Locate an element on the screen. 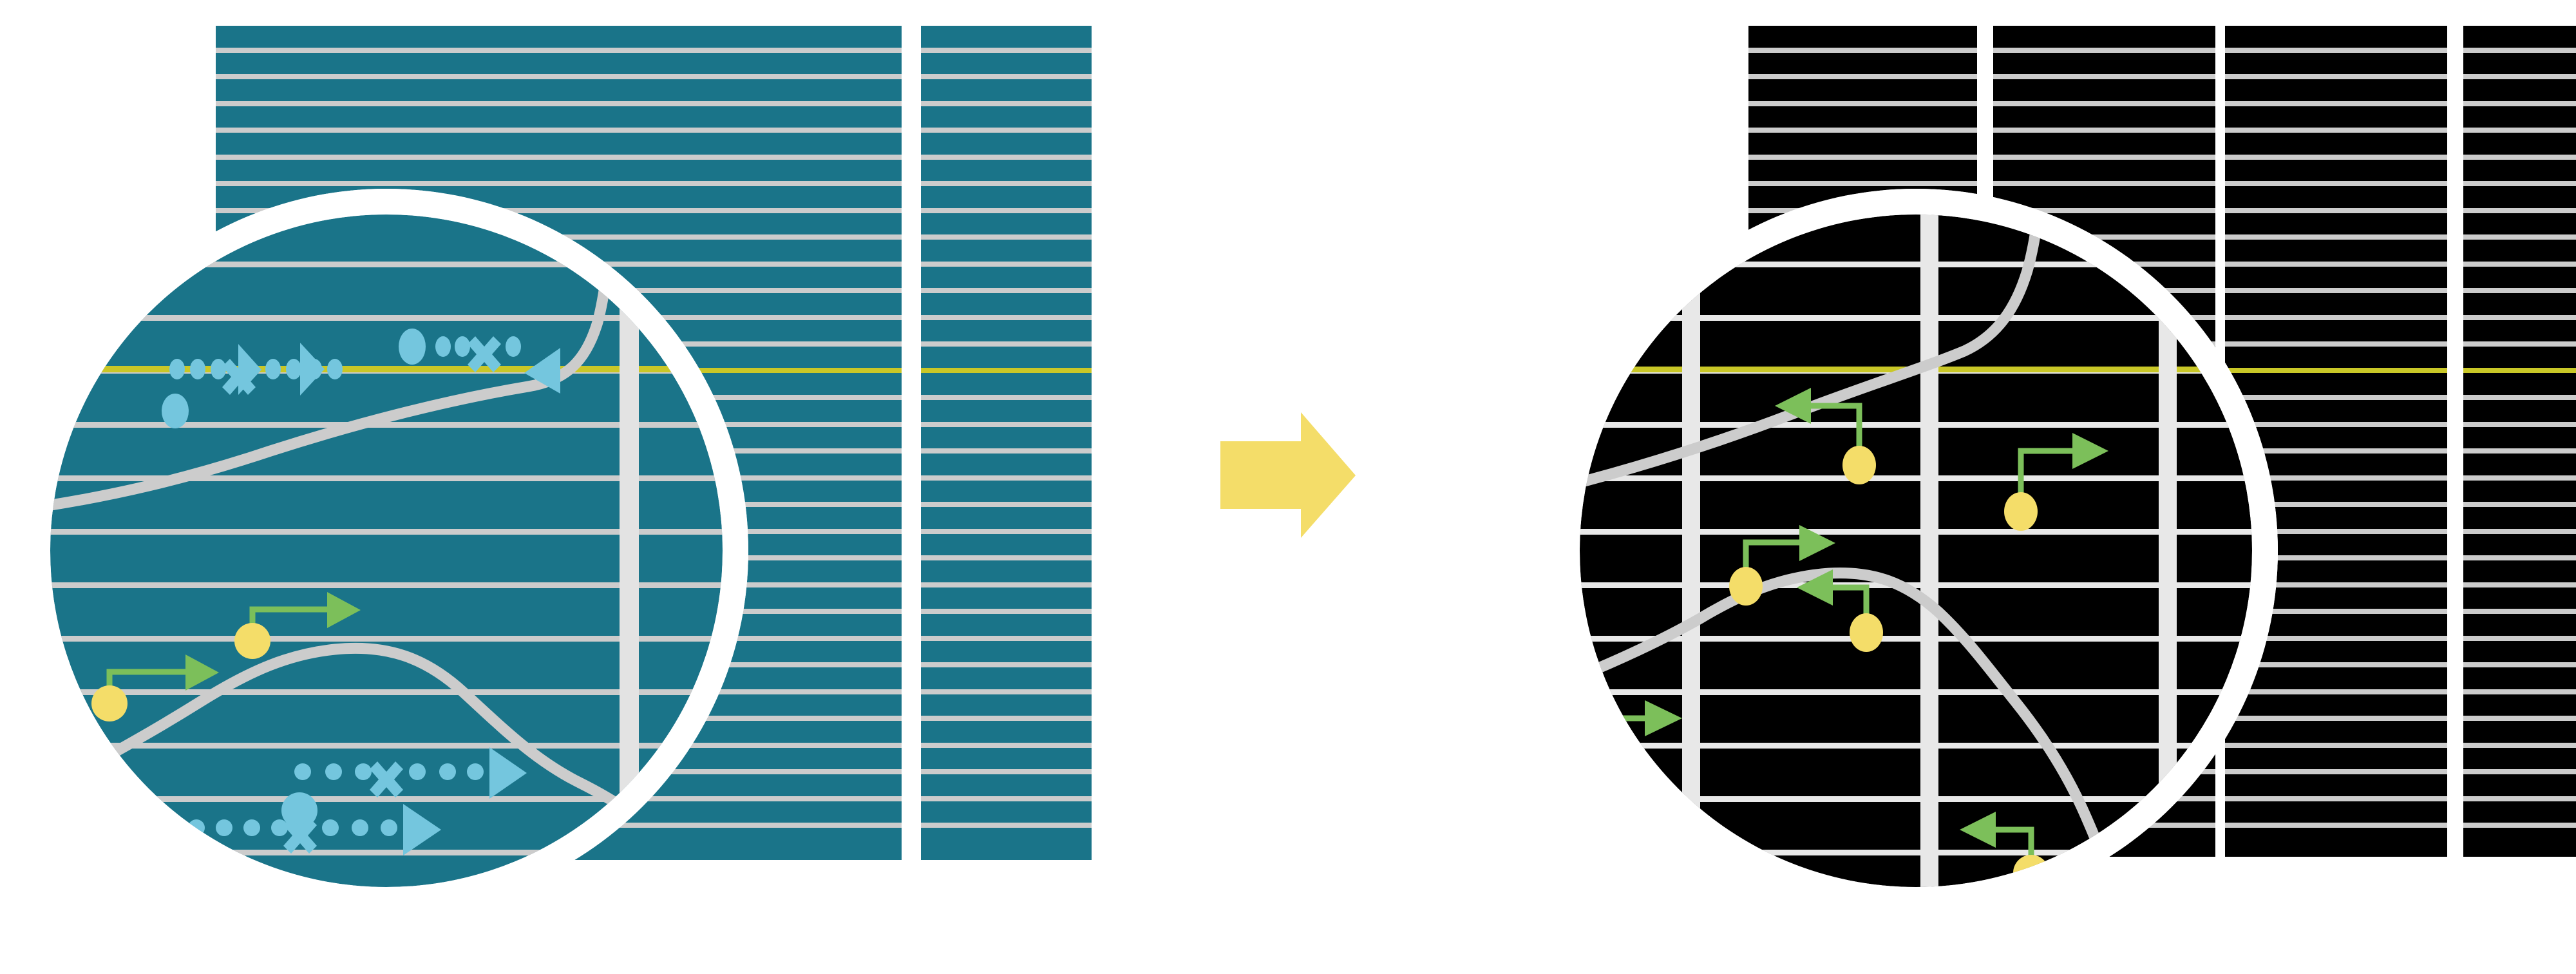 The height and width of the screenshot is (974, 2576). left-contour-upper is located at coordinates (333, 367).